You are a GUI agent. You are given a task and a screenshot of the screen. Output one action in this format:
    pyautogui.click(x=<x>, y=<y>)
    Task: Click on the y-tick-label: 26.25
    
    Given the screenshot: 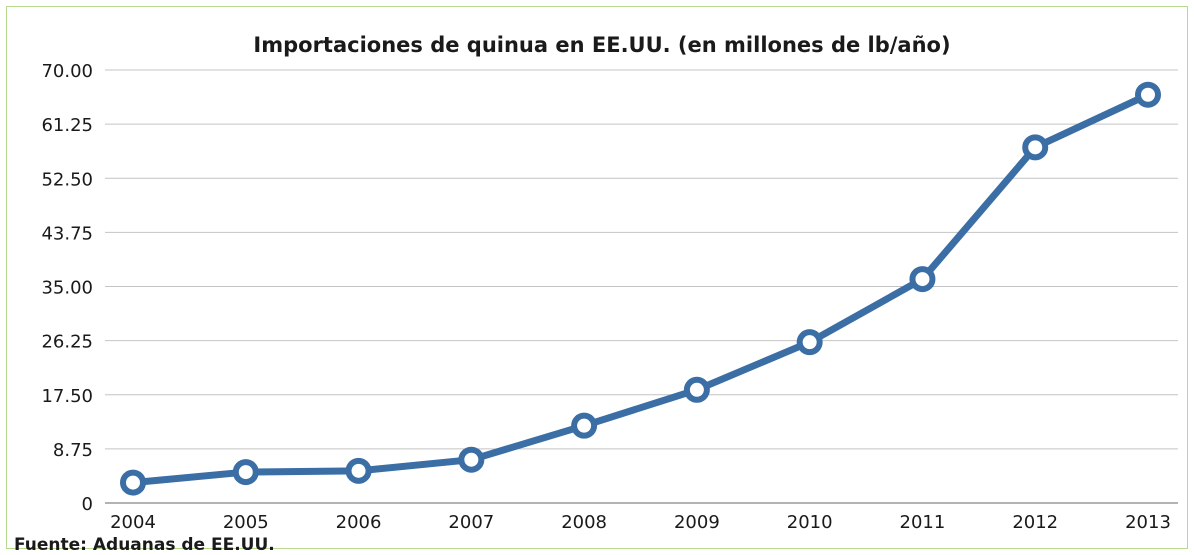 What is the action you would take?
    pyautogui.click(x=67, y=342)
    